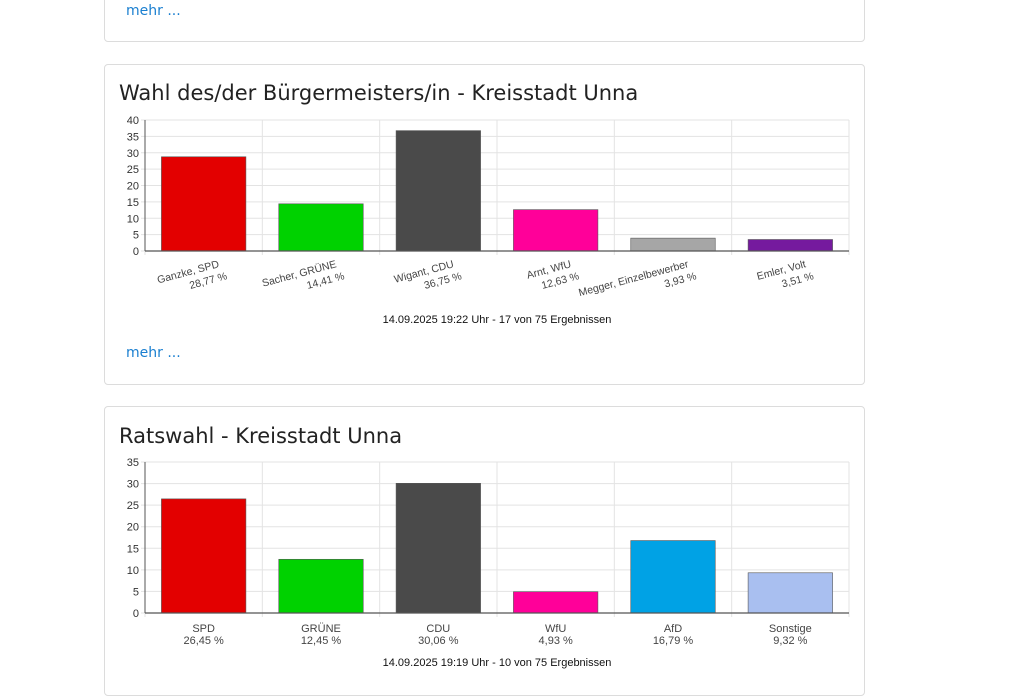 Image resolution: width=1024 pixels, height=696 pixels. What do you see at coordinates (438, 629) in the screenshot?
I see `category-label: CDU` at bounding box center [438, 629].